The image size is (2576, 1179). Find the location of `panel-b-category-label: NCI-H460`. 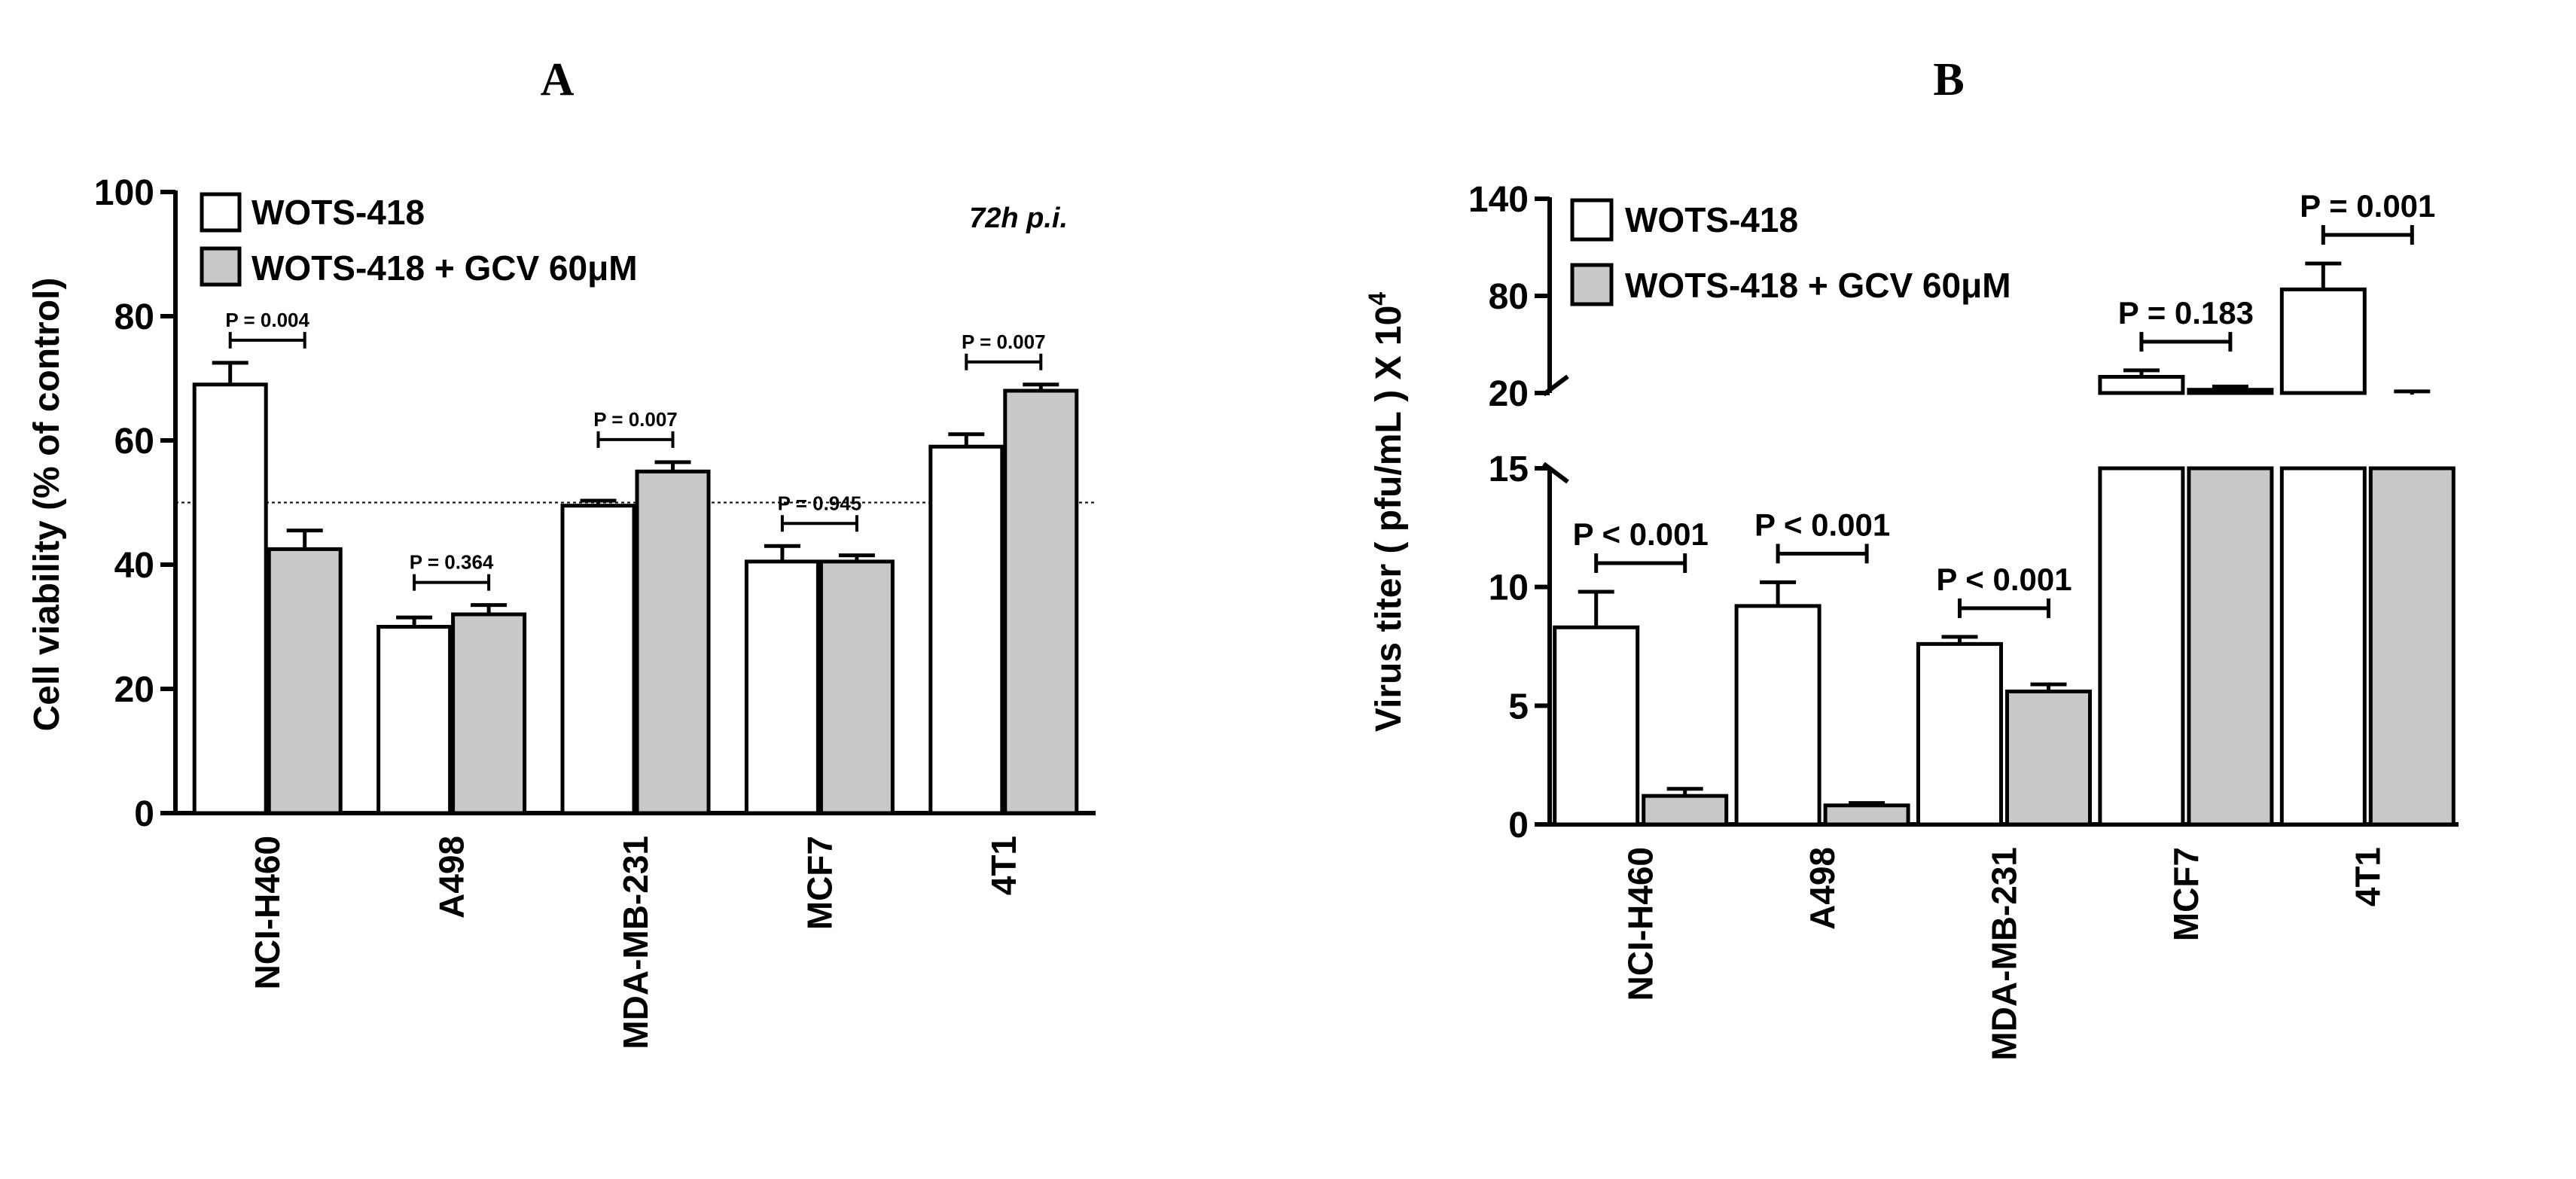

panel-b-category-label: NCI-H460 is located at coordinates (1640, 924).